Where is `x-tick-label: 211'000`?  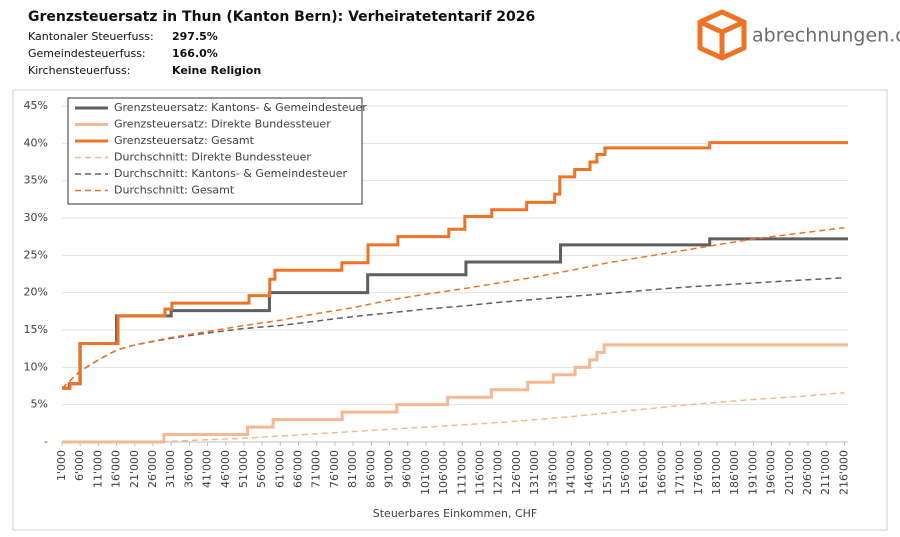 x-tick-label: 211'000 is located at coordinates (825, 472).